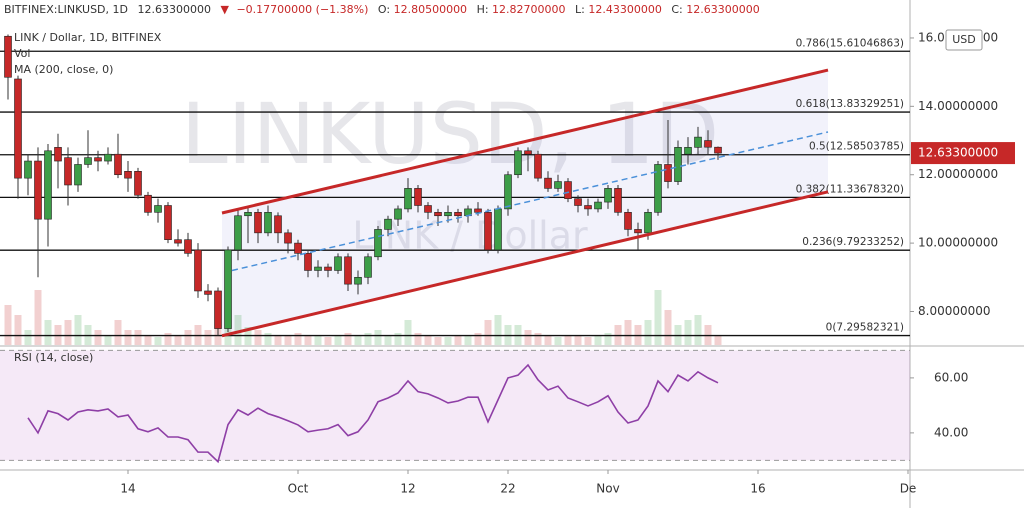 The image size is (1024, 508). Describe the element at coordinates (607, 489) in the screenshot. I see `x-tick-label: Nov` at that location.